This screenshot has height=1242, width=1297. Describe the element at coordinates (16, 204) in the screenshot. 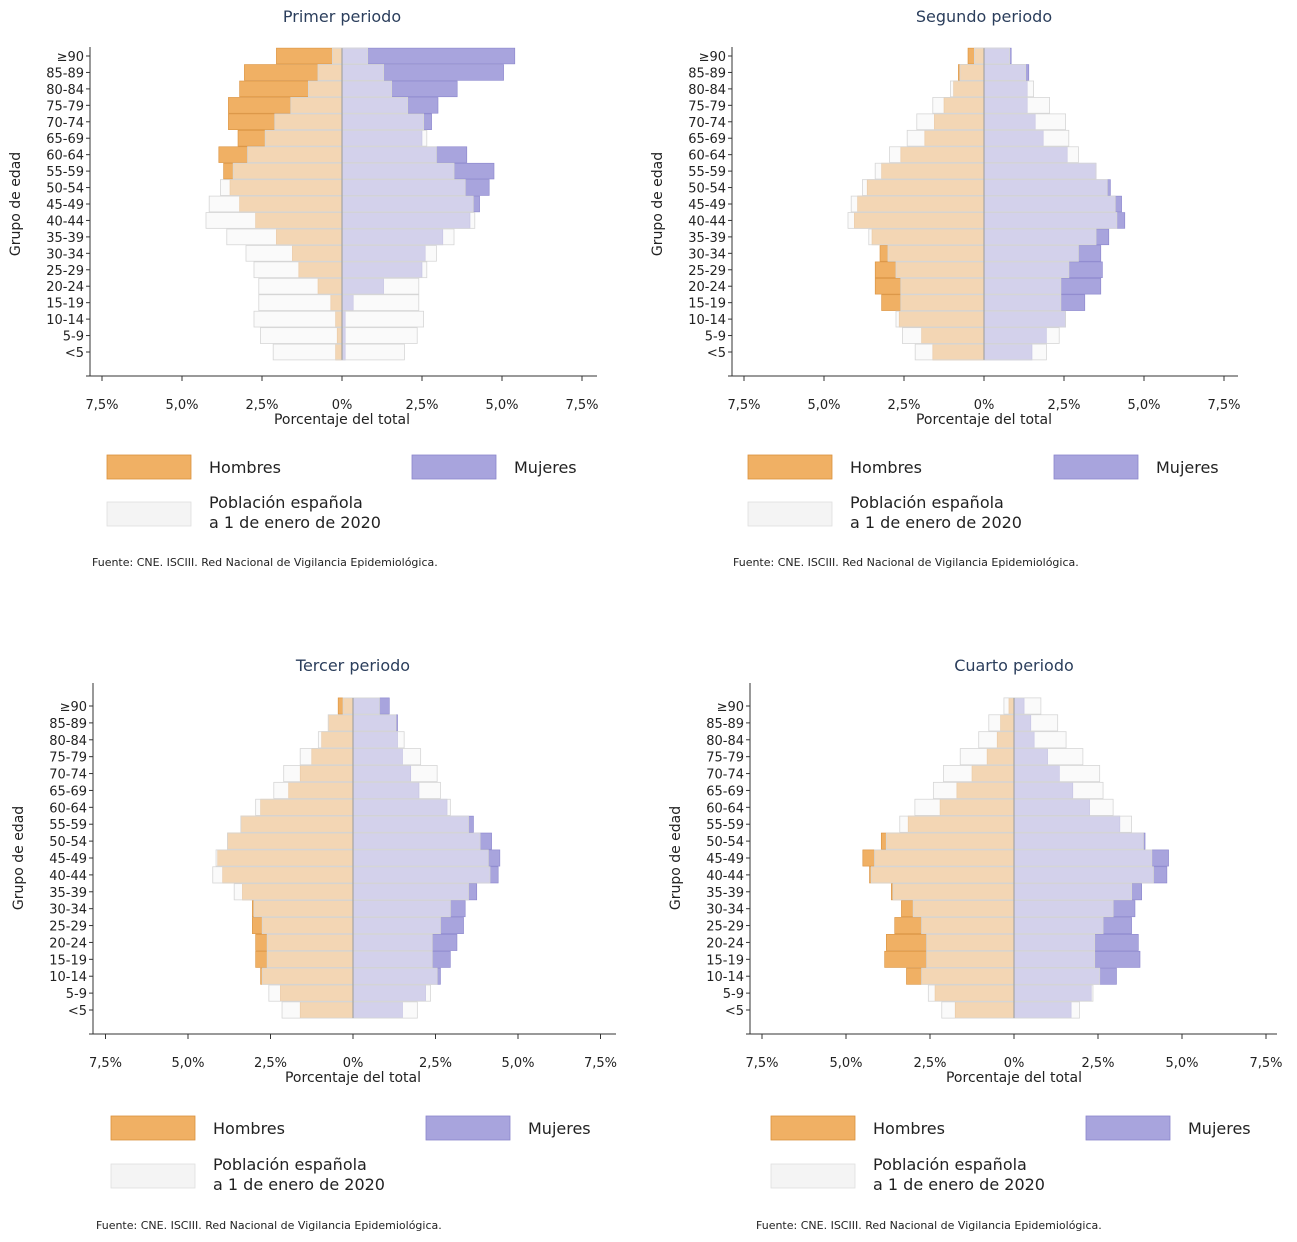

I see `y-axis-label: Grupo de edad` at that location.